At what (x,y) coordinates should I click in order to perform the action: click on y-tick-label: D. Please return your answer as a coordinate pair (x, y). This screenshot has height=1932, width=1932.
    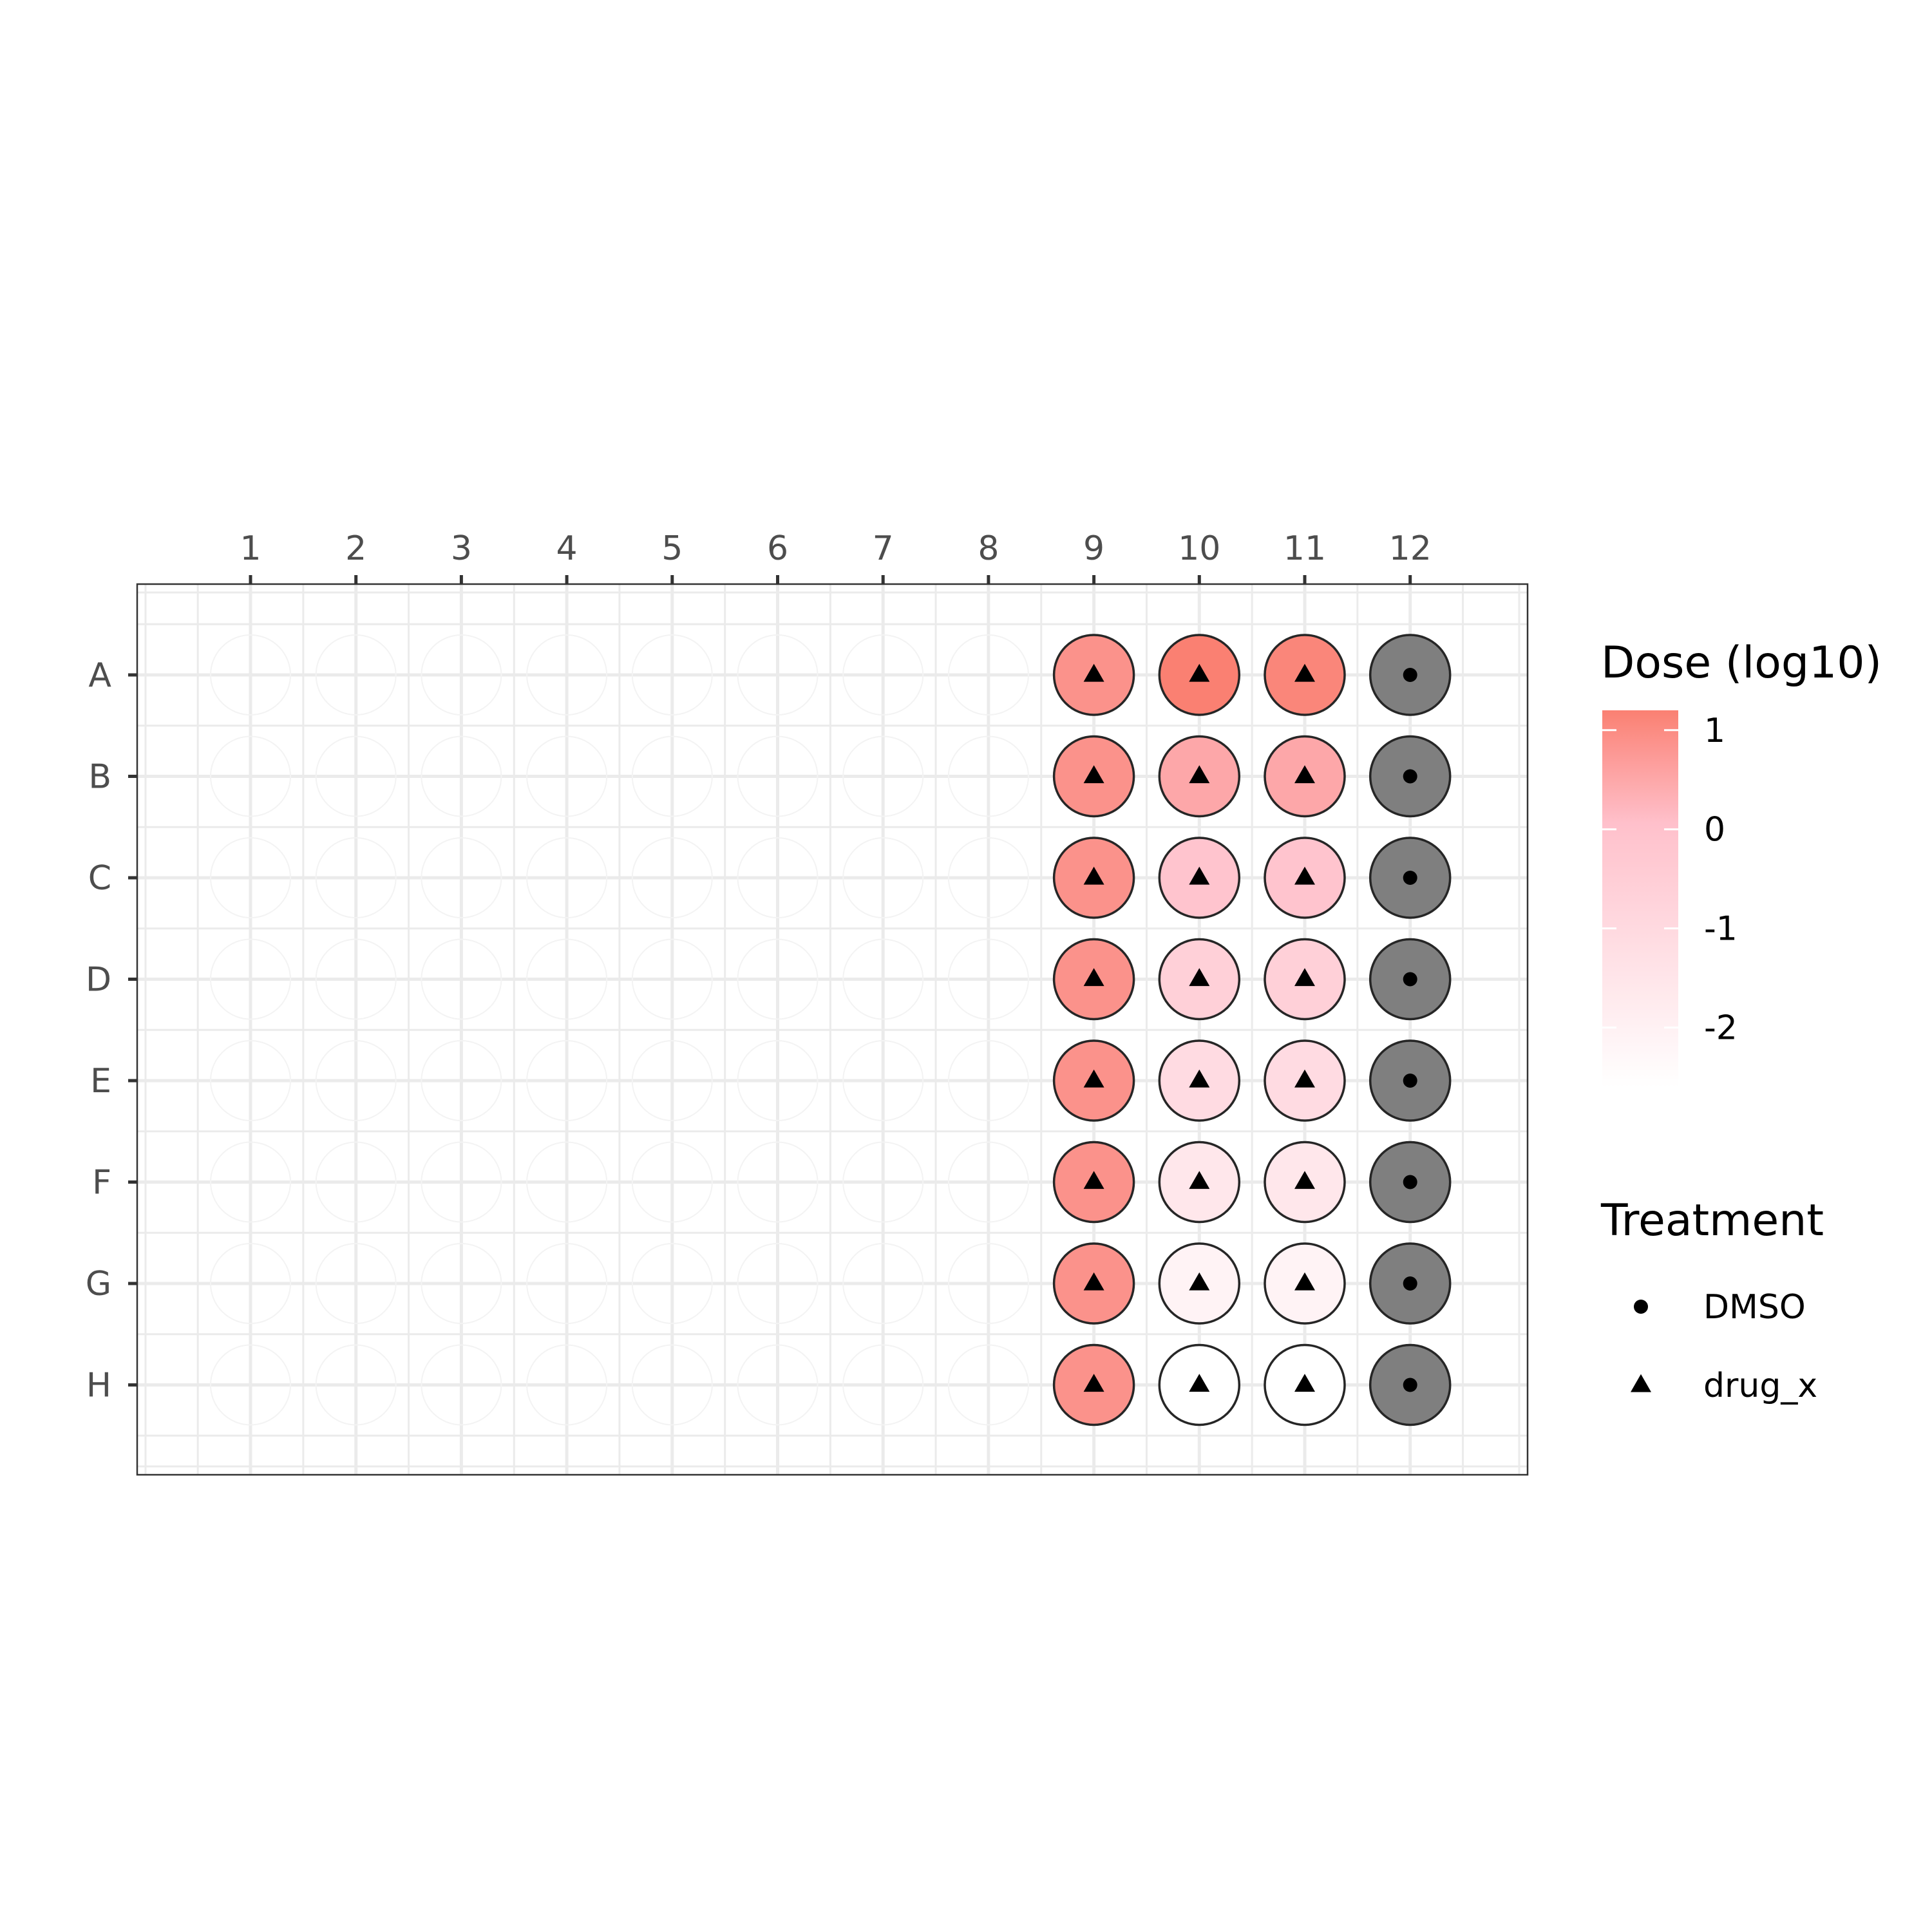
    Looking at the image, I should click on (99, 980).